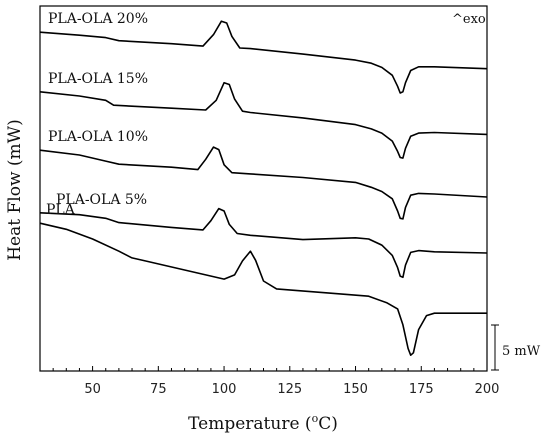 This screenshot has height=442, width=550. I want to click on x-axis-title: Temperature (oC), so click(263, 423).